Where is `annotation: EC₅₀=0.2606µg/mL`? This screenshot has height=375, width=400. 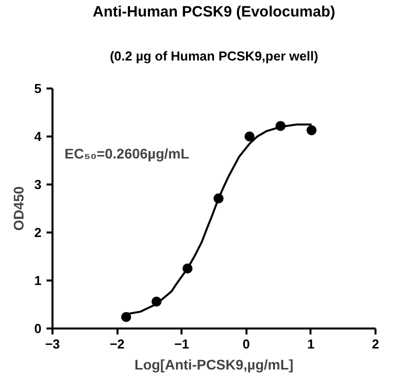 annotation: EC₅₀=0.2606µg/mL is located at coordinates (127, 154).